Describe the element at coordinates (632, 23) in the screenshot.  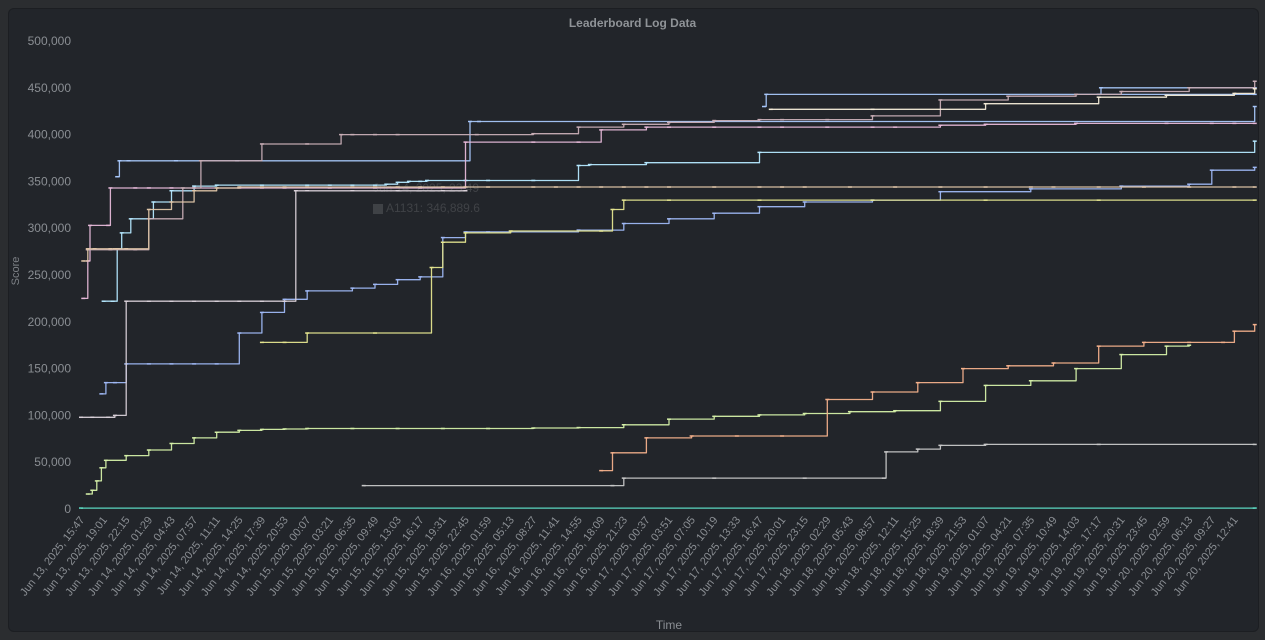
I see `chart-title: Leaderboard Log Data` at that location.